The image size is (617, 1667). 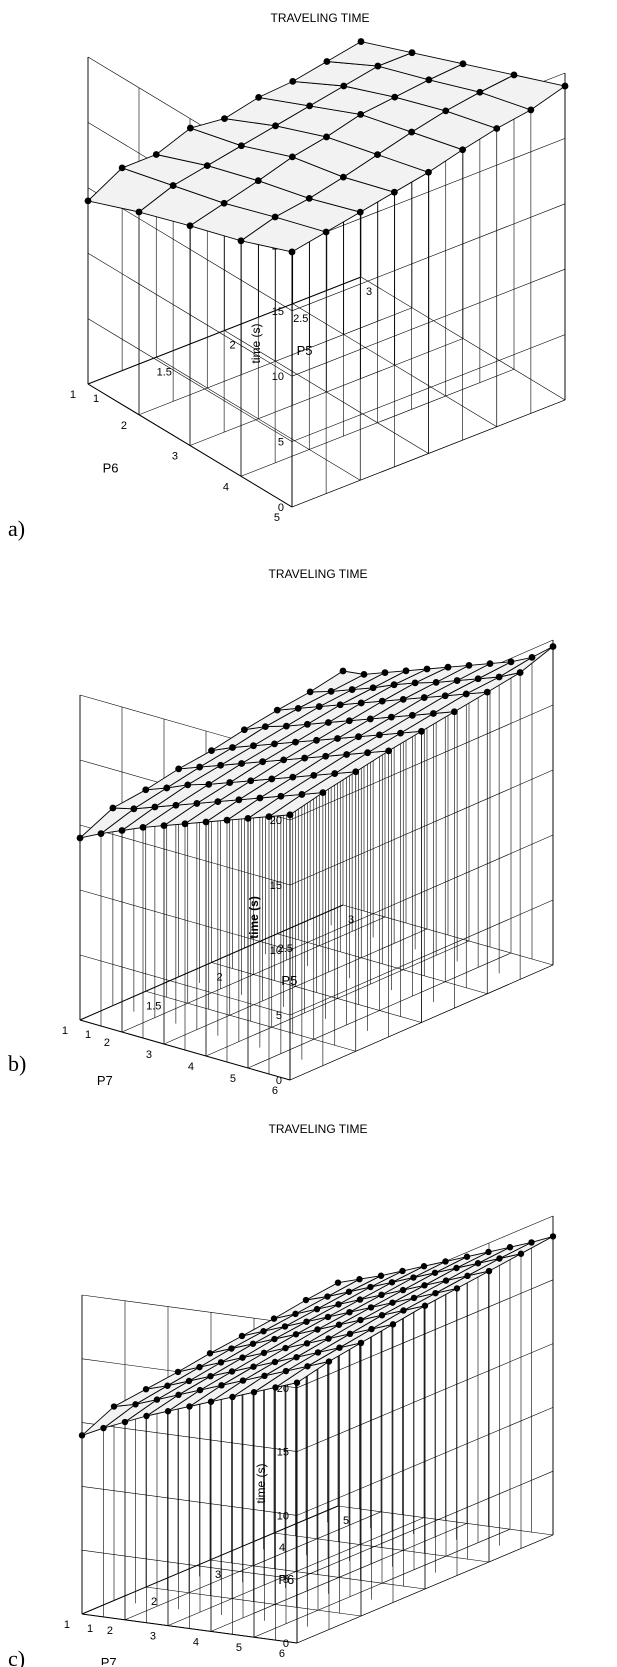 I want to click on x-tick-label: 2.5, so click(x=285, y=949).